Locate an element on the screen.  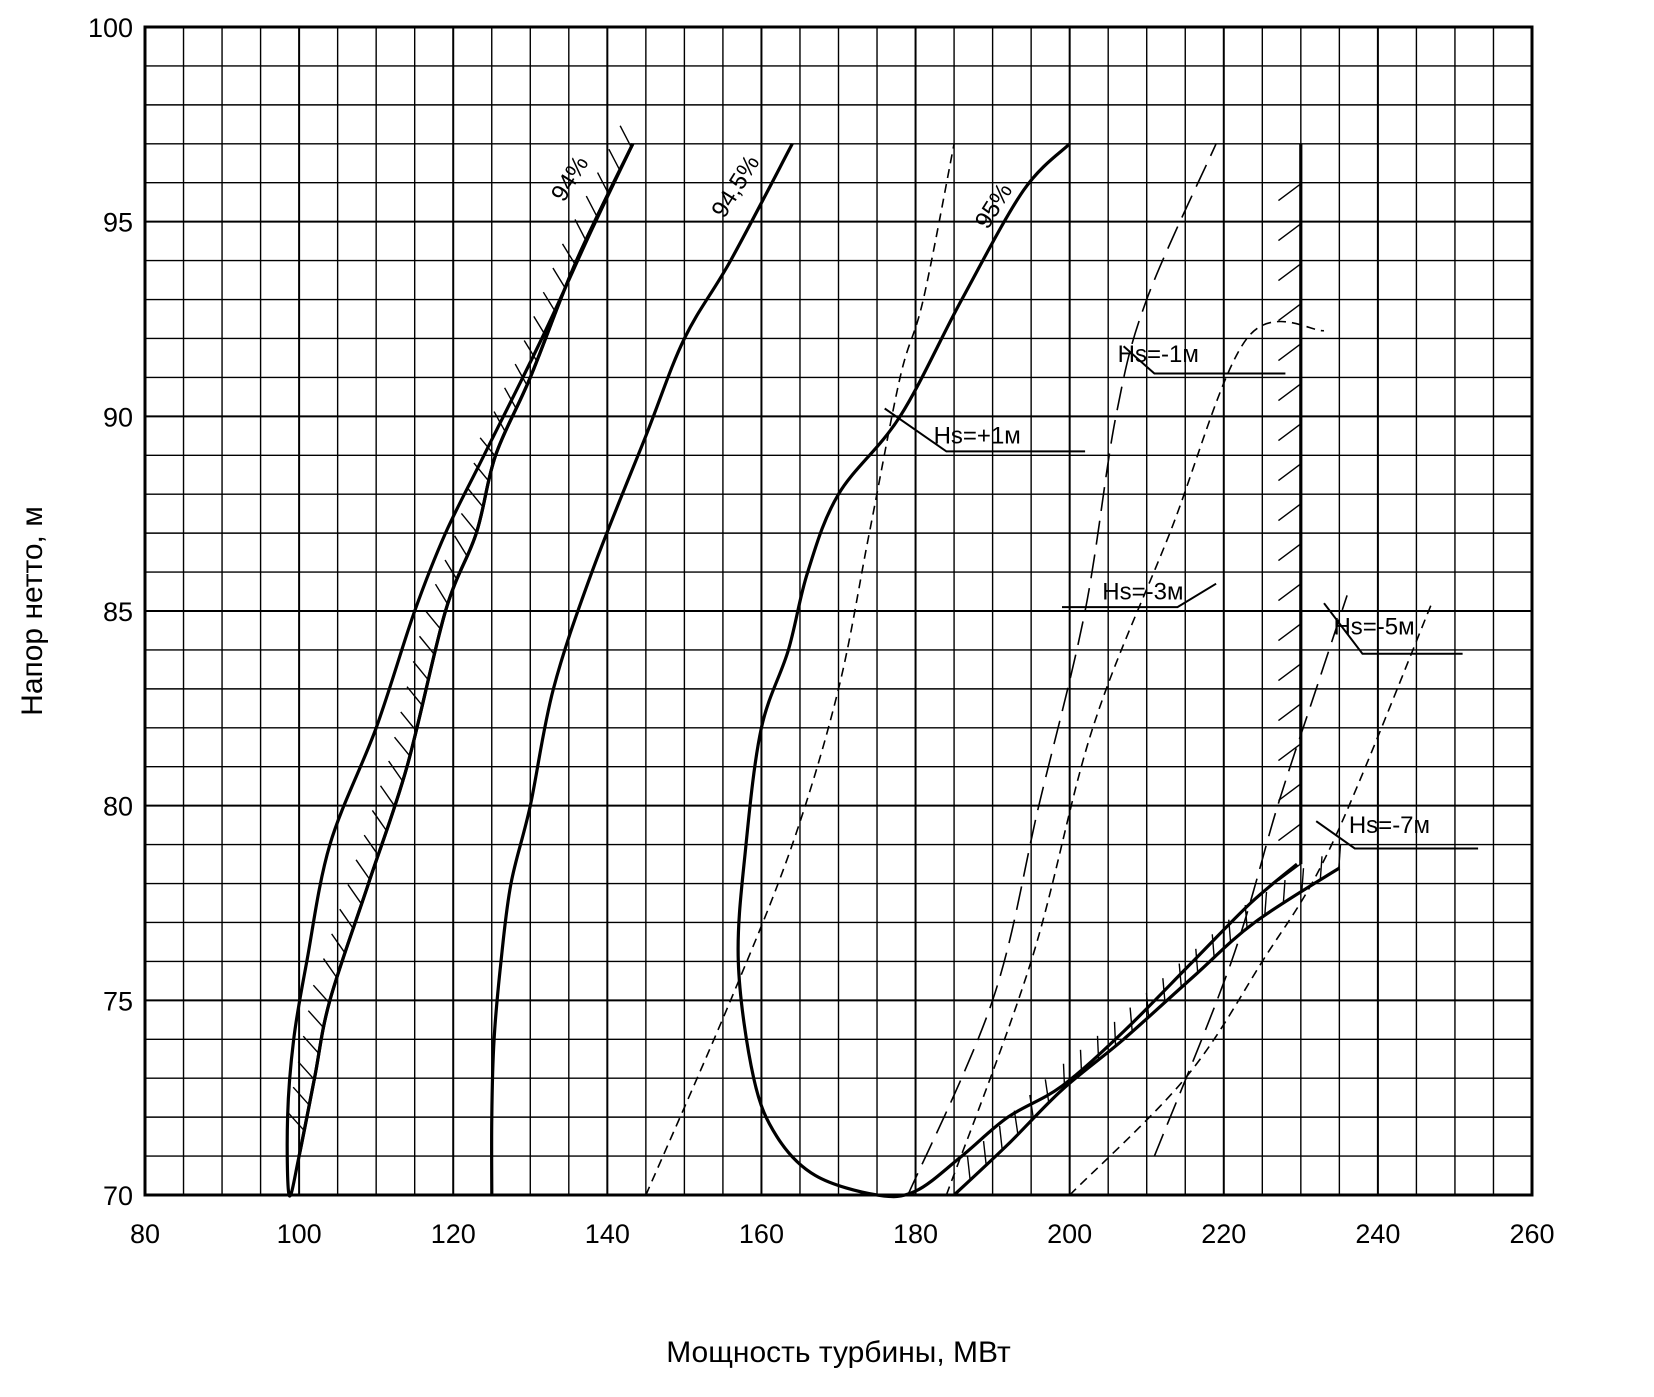
y-axis-title: Напор нетто, м is located at coordinates (32, 611).